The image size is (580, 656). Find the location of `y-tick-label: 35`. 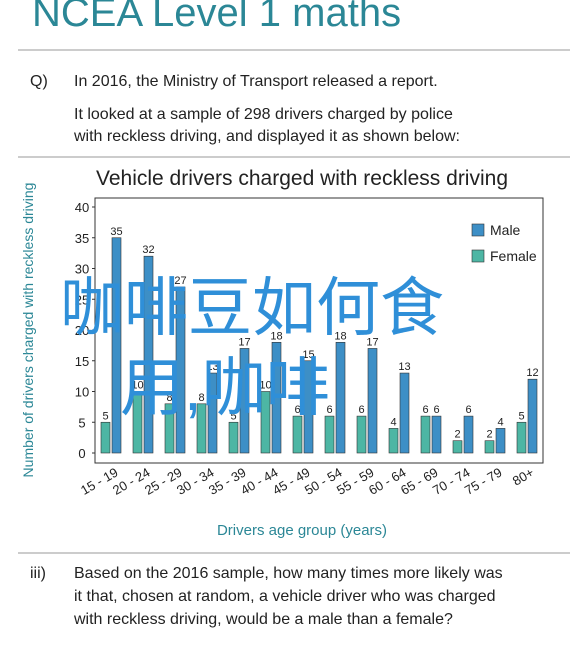

y-tick-label: 35 is located at coordinates (82, 238).